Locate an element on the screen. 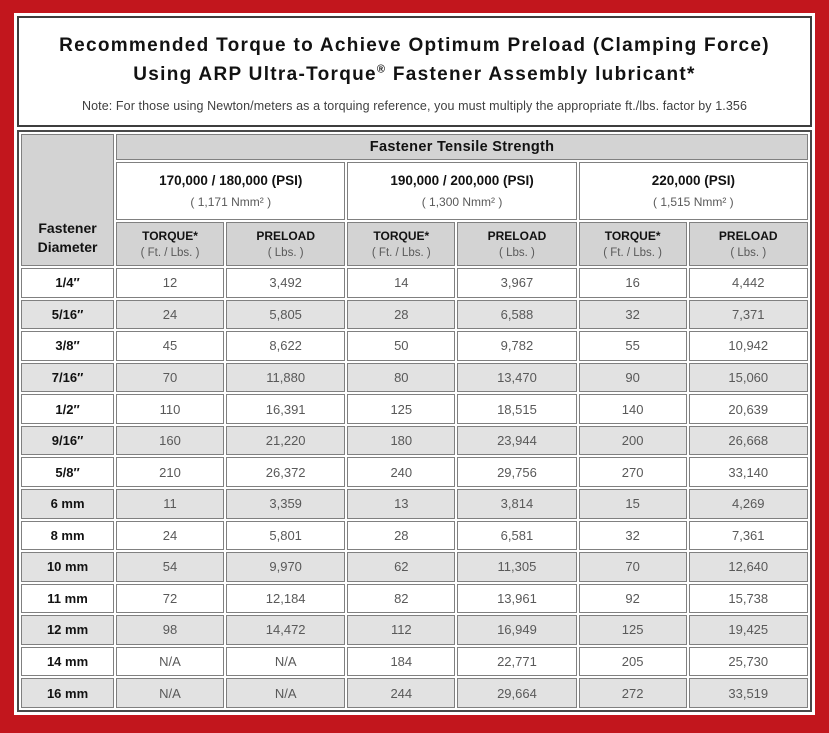 This screenshot has width=829, height=733. value-cell: 14,472 is located at coordinates (285, 630).